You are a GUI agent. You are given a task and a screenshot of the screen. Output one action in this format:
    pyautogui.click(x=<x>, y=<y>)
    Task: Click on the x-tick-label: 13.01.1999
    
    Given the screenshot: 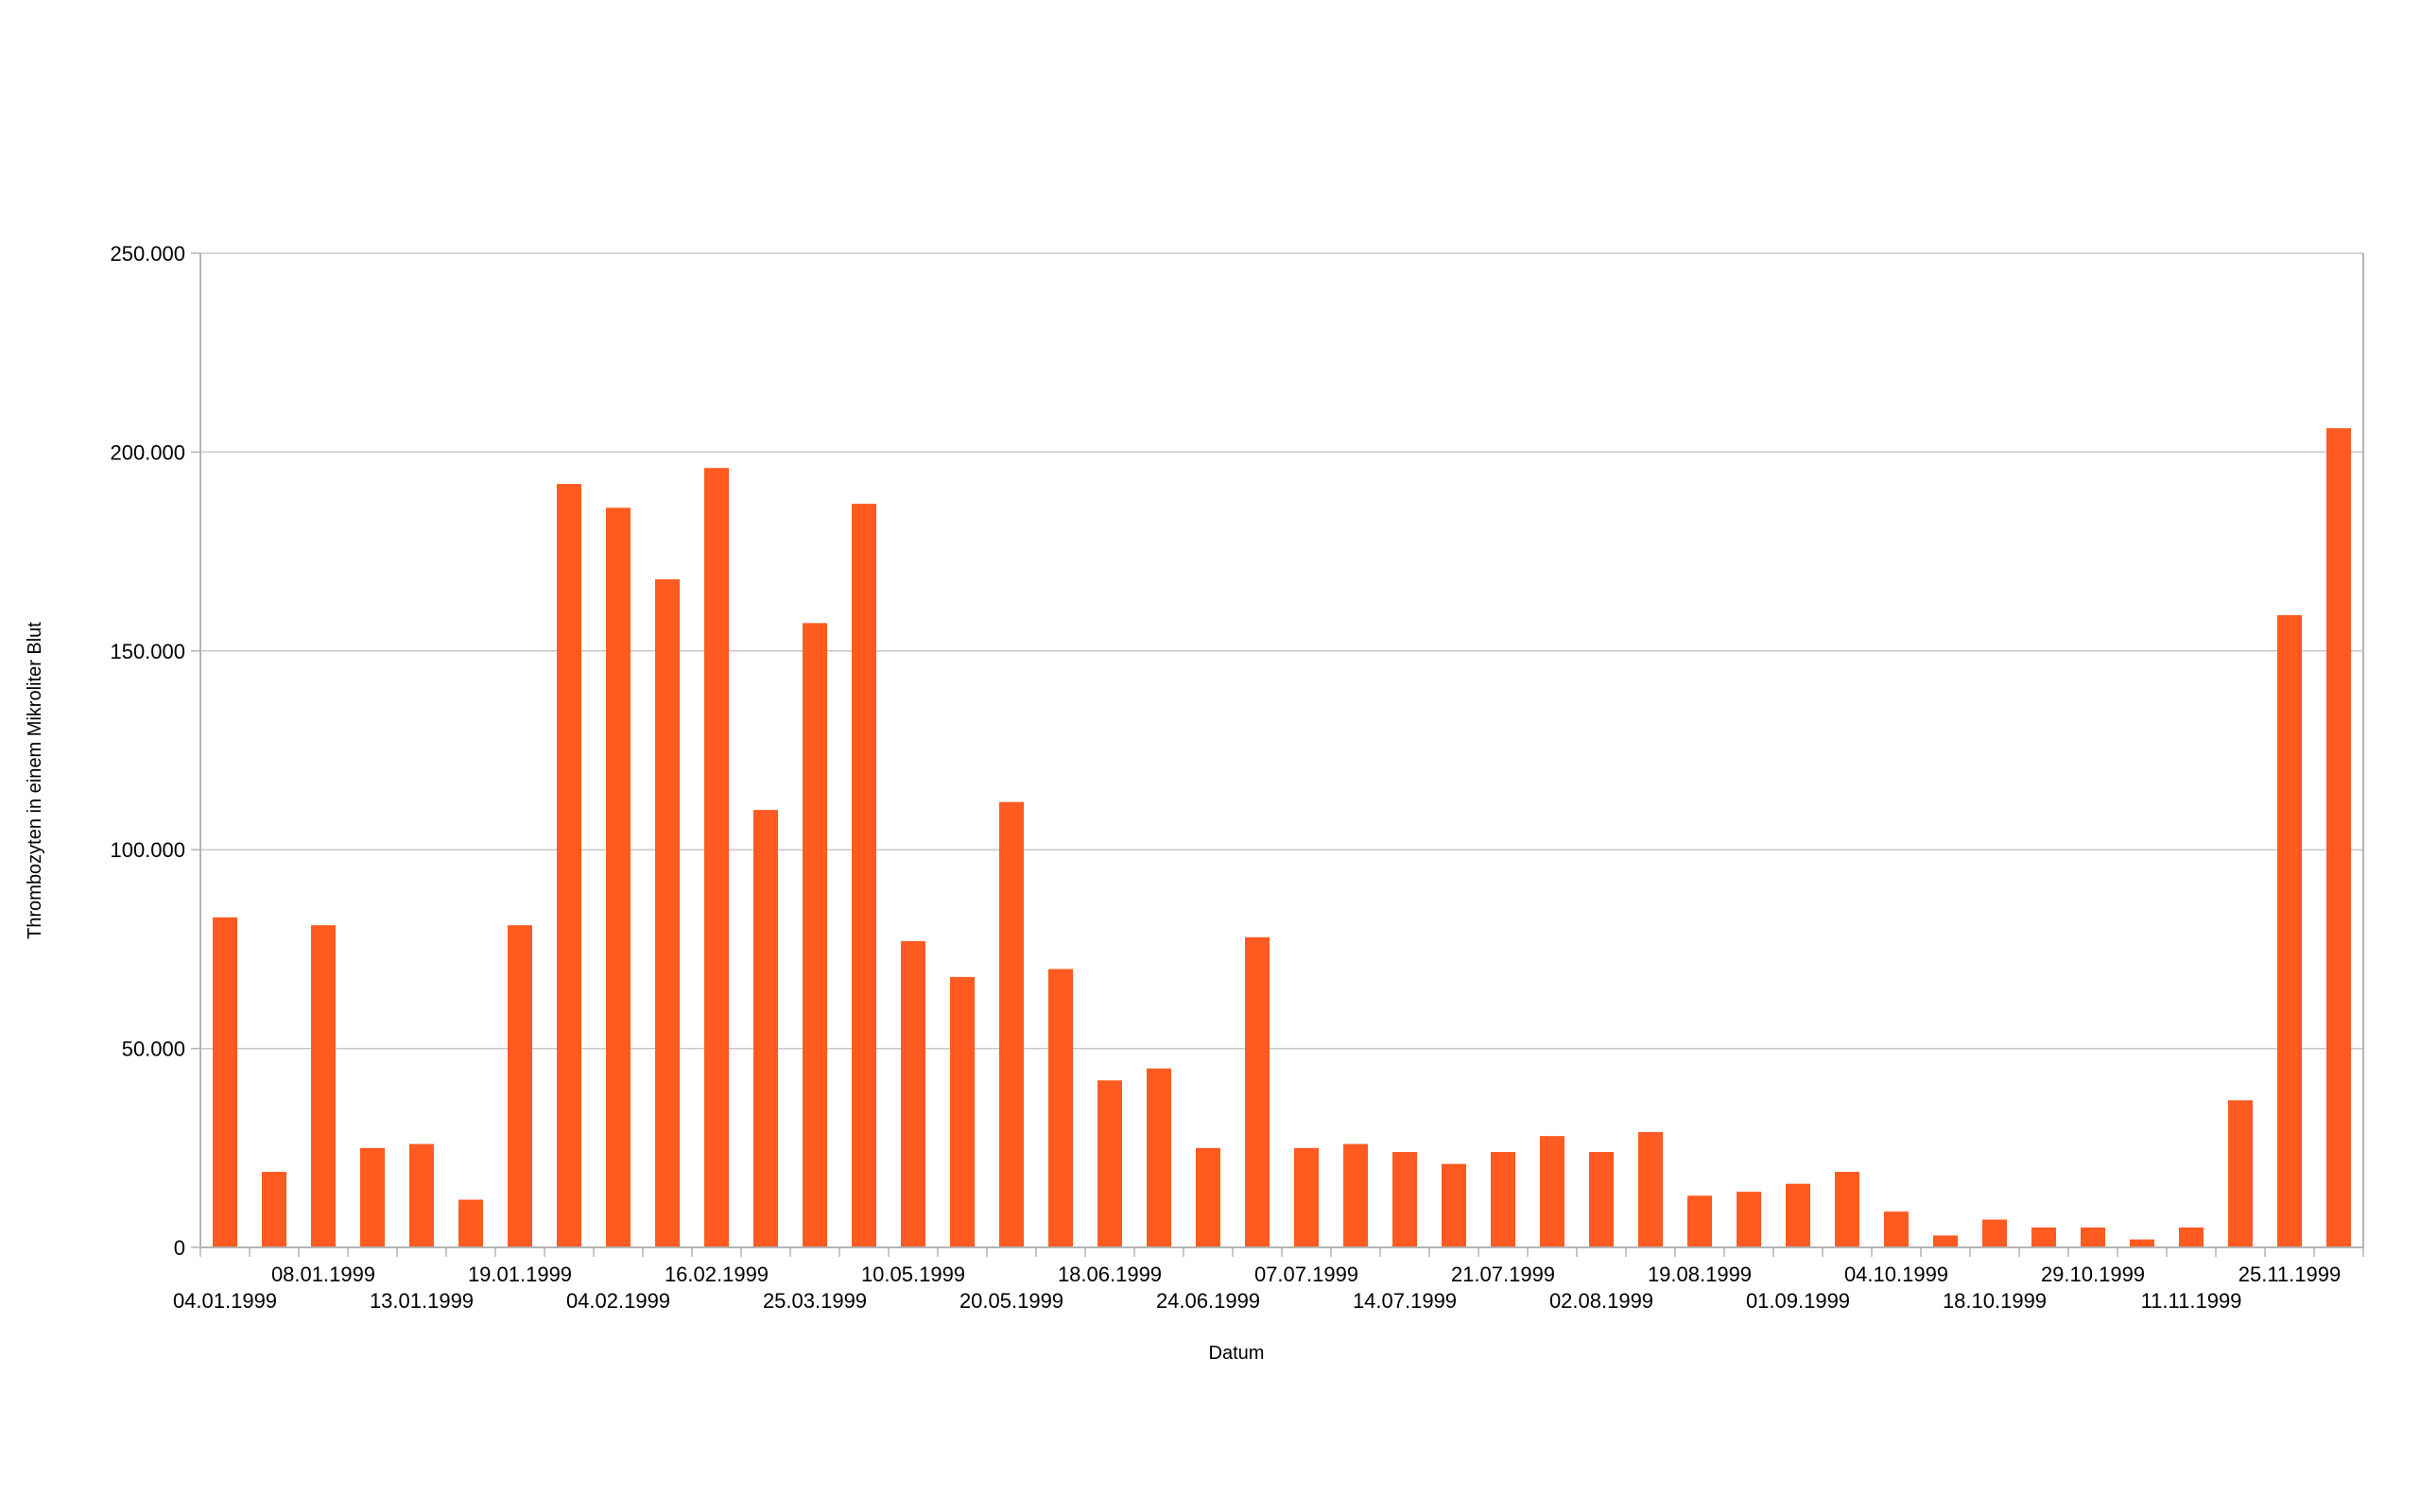 What is the action you would take?
    pyautogui.click(x=422, y=1301)
    